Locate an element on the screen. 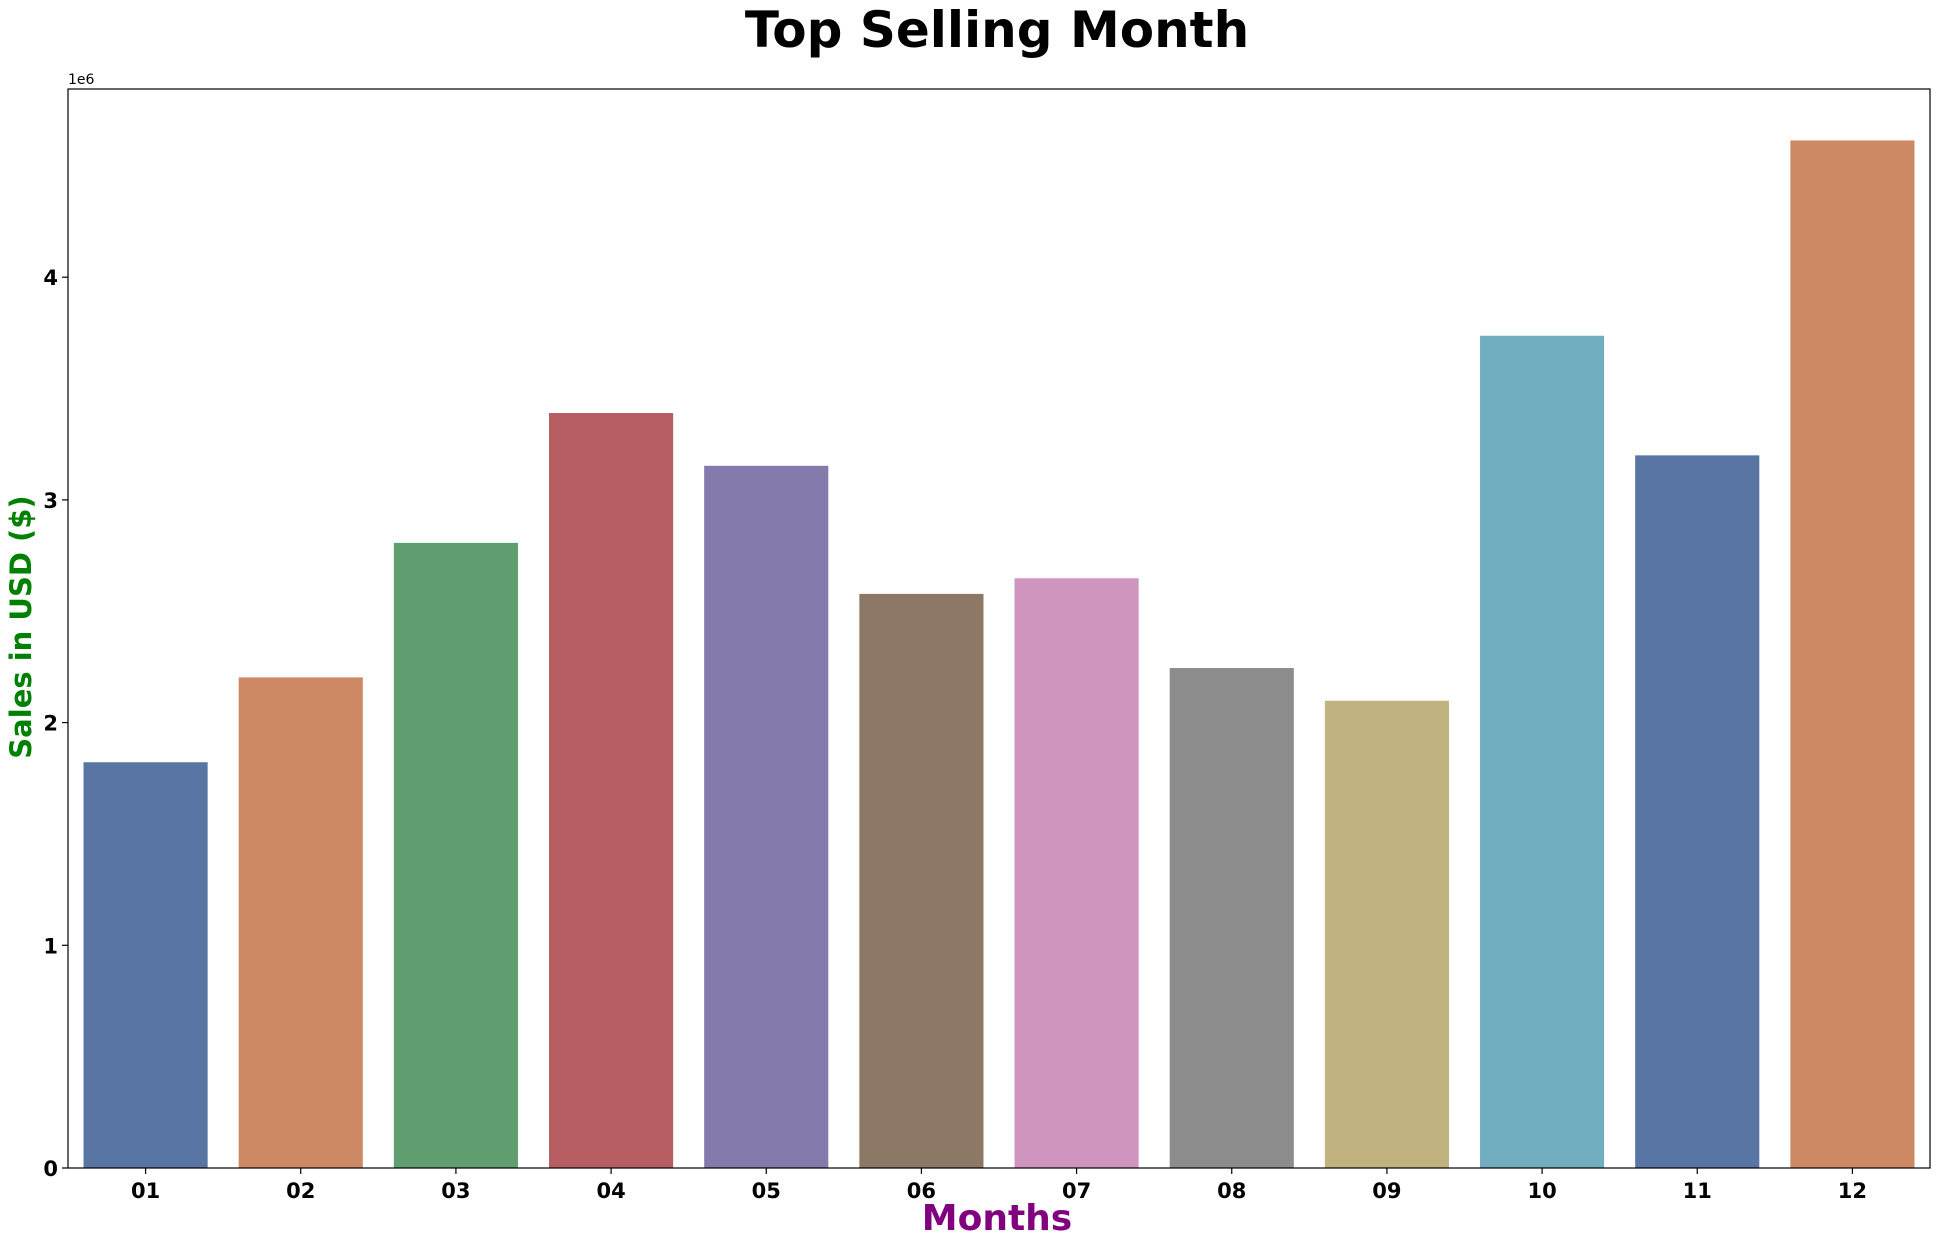 Image resolution: width=1937 pixels, height=1249 pixels. y-tick-label-2: 2 is located at coordinates (50, 724).